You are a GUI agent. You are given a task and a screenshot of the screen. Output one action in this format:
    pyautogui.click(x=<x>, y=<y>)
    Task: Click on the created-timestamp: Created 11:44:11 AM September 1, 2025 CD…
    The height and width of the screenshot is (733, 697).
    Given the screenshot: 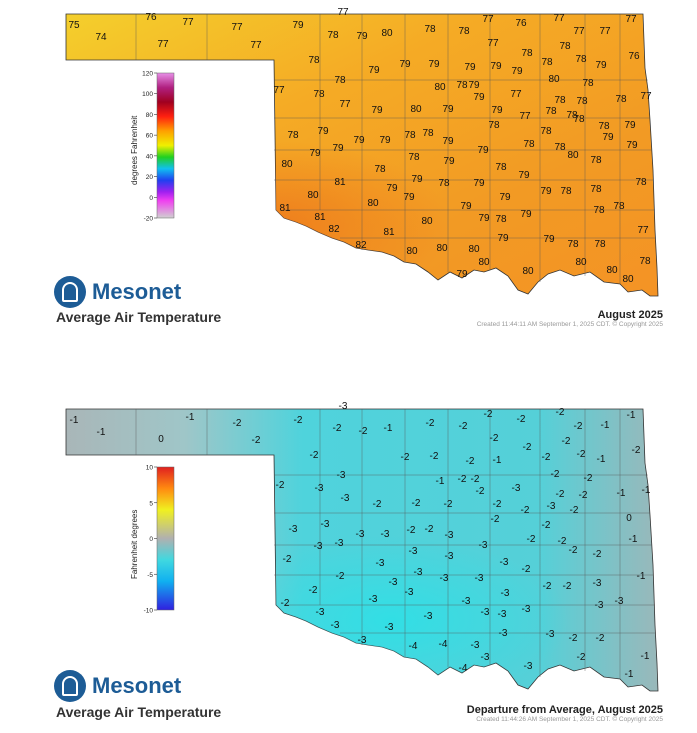 What is the action you would take?
    pyautogui.click(x=569, y=324)
    